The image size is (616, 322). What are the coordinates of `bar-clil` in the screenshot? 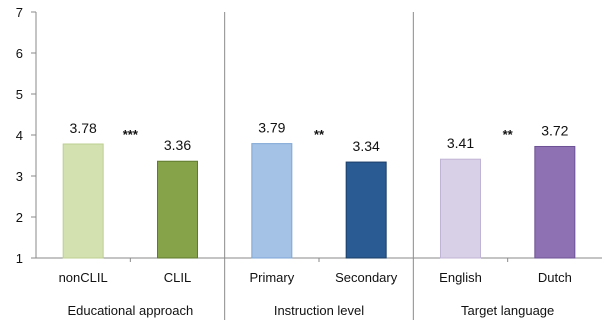 It's located at (177, 209).